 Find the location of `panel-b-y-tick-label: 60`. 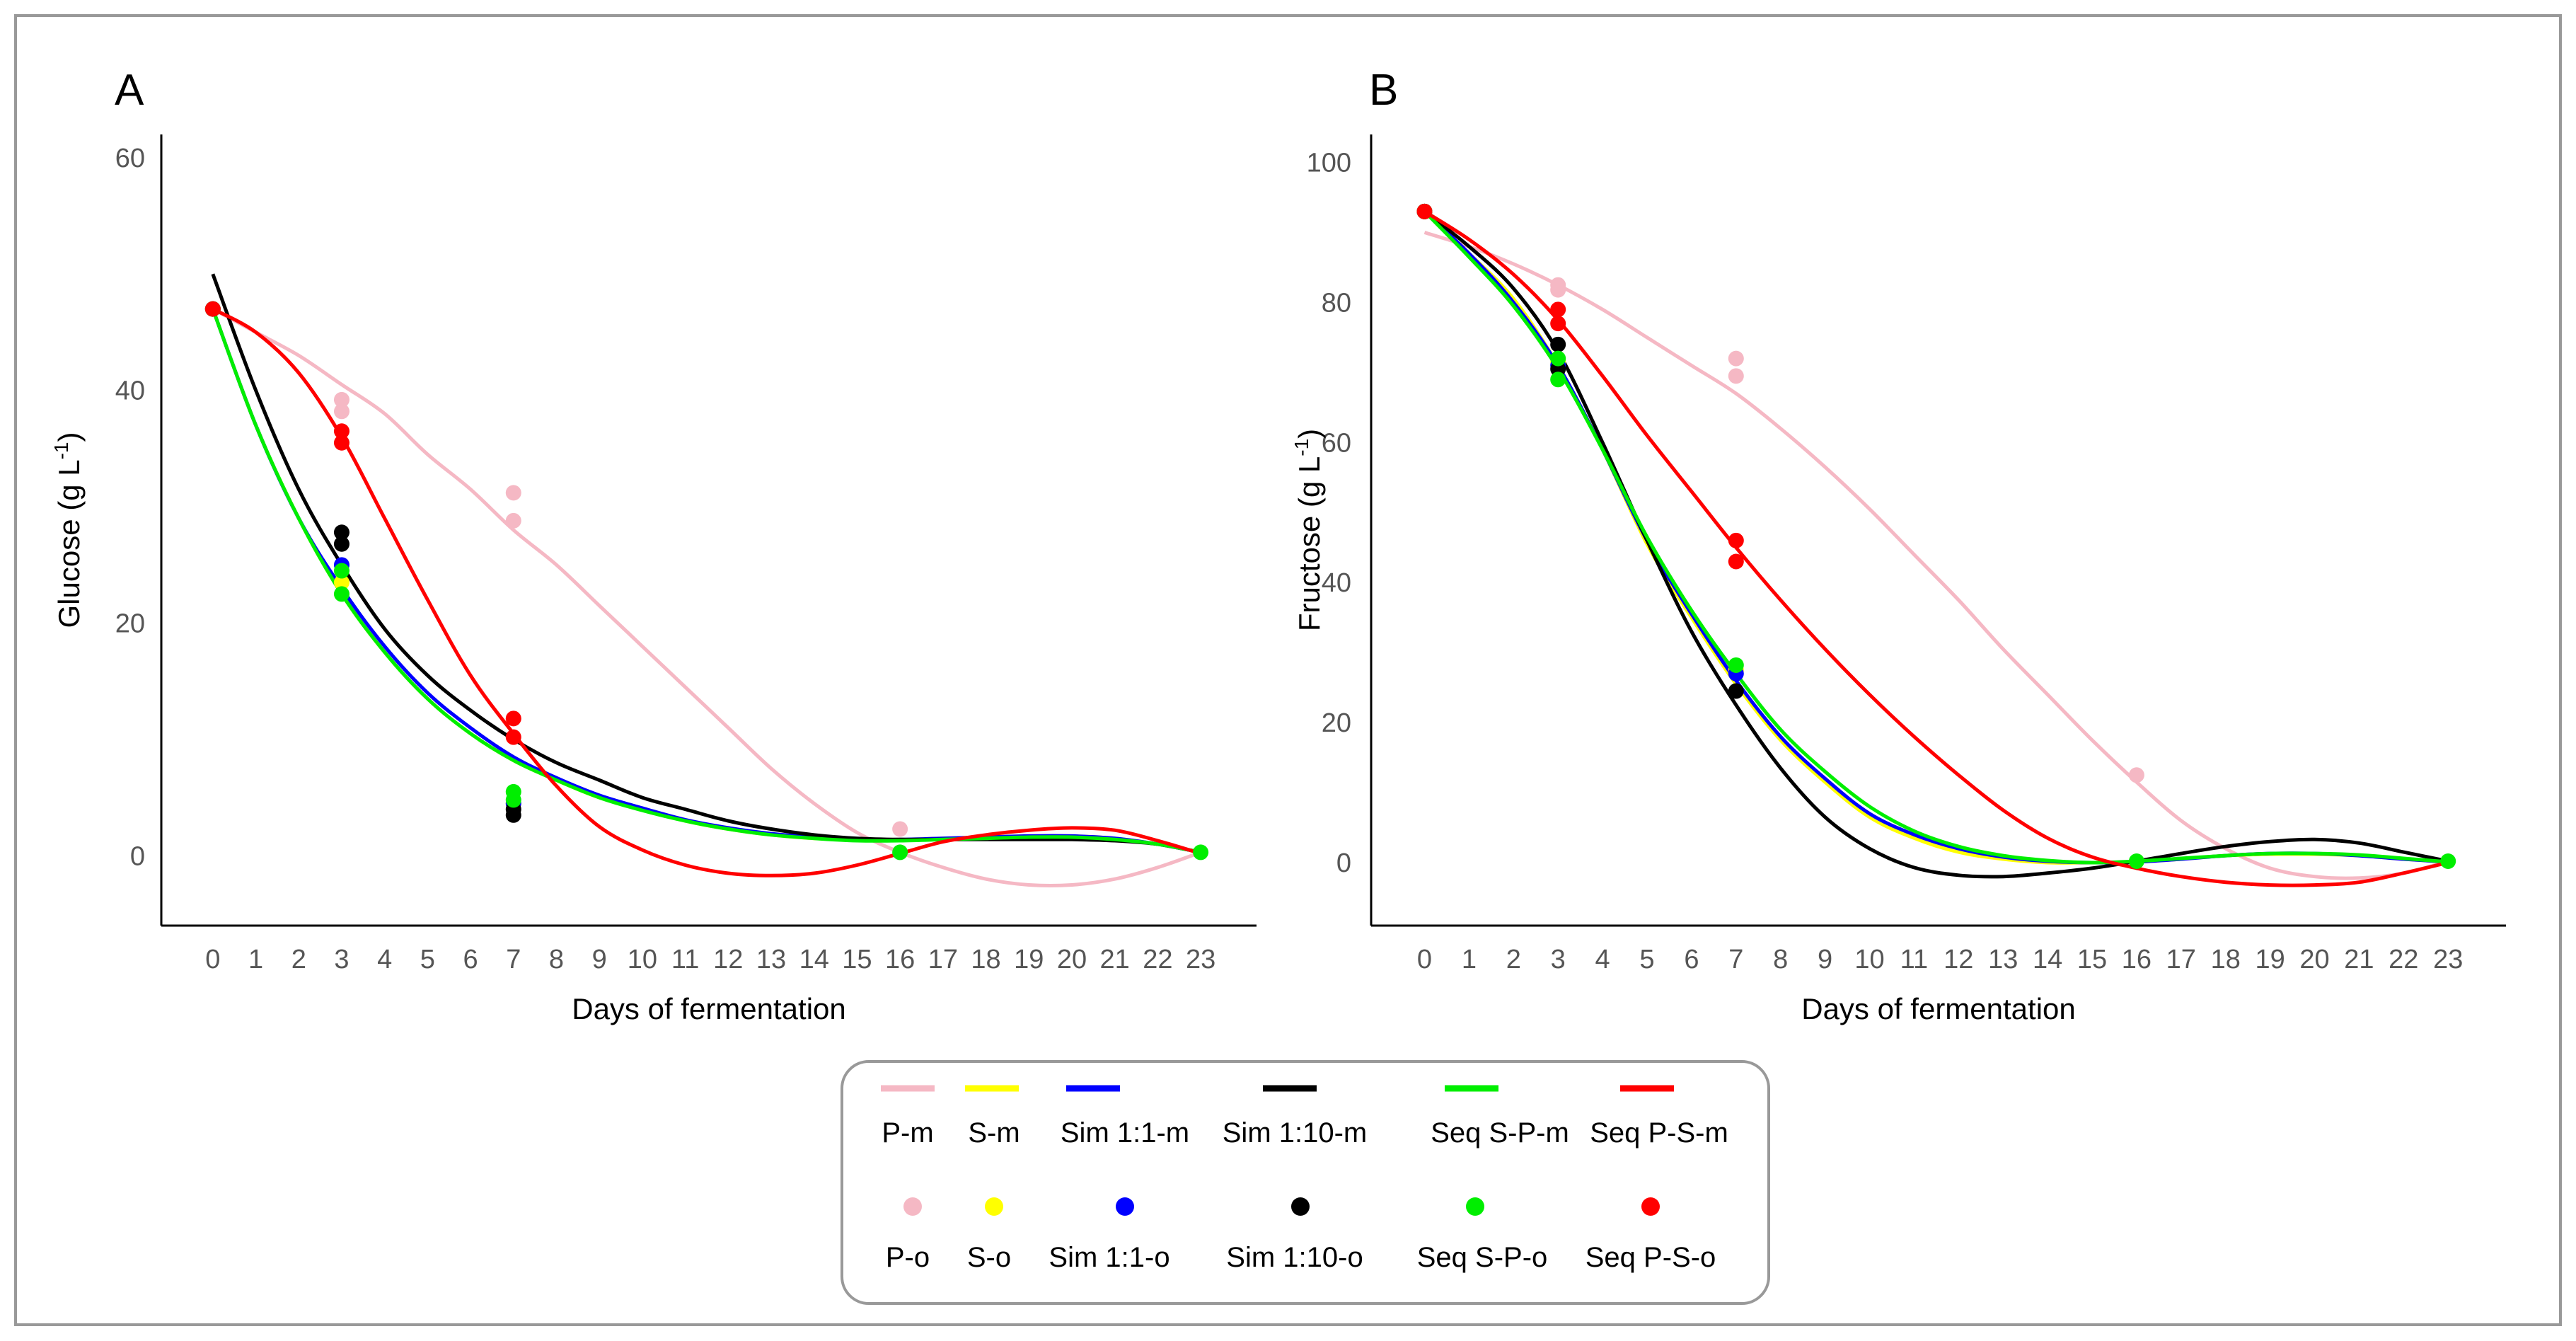

panel-b-y-tick-label: 60 is located at coordinates (1336, 443).